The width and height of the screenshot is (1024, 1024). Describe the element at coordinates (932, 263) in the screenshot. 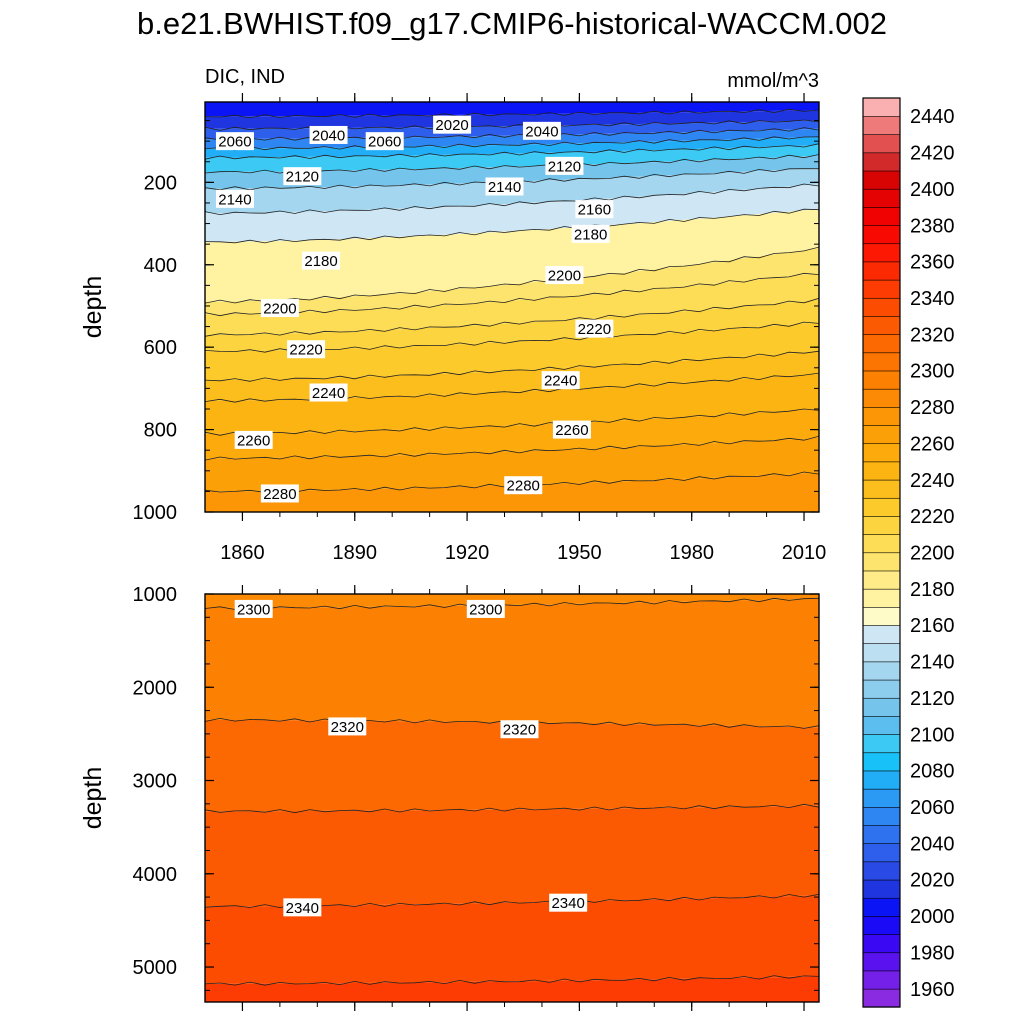

I see `colorbar-tick-label: 2360` at that location.